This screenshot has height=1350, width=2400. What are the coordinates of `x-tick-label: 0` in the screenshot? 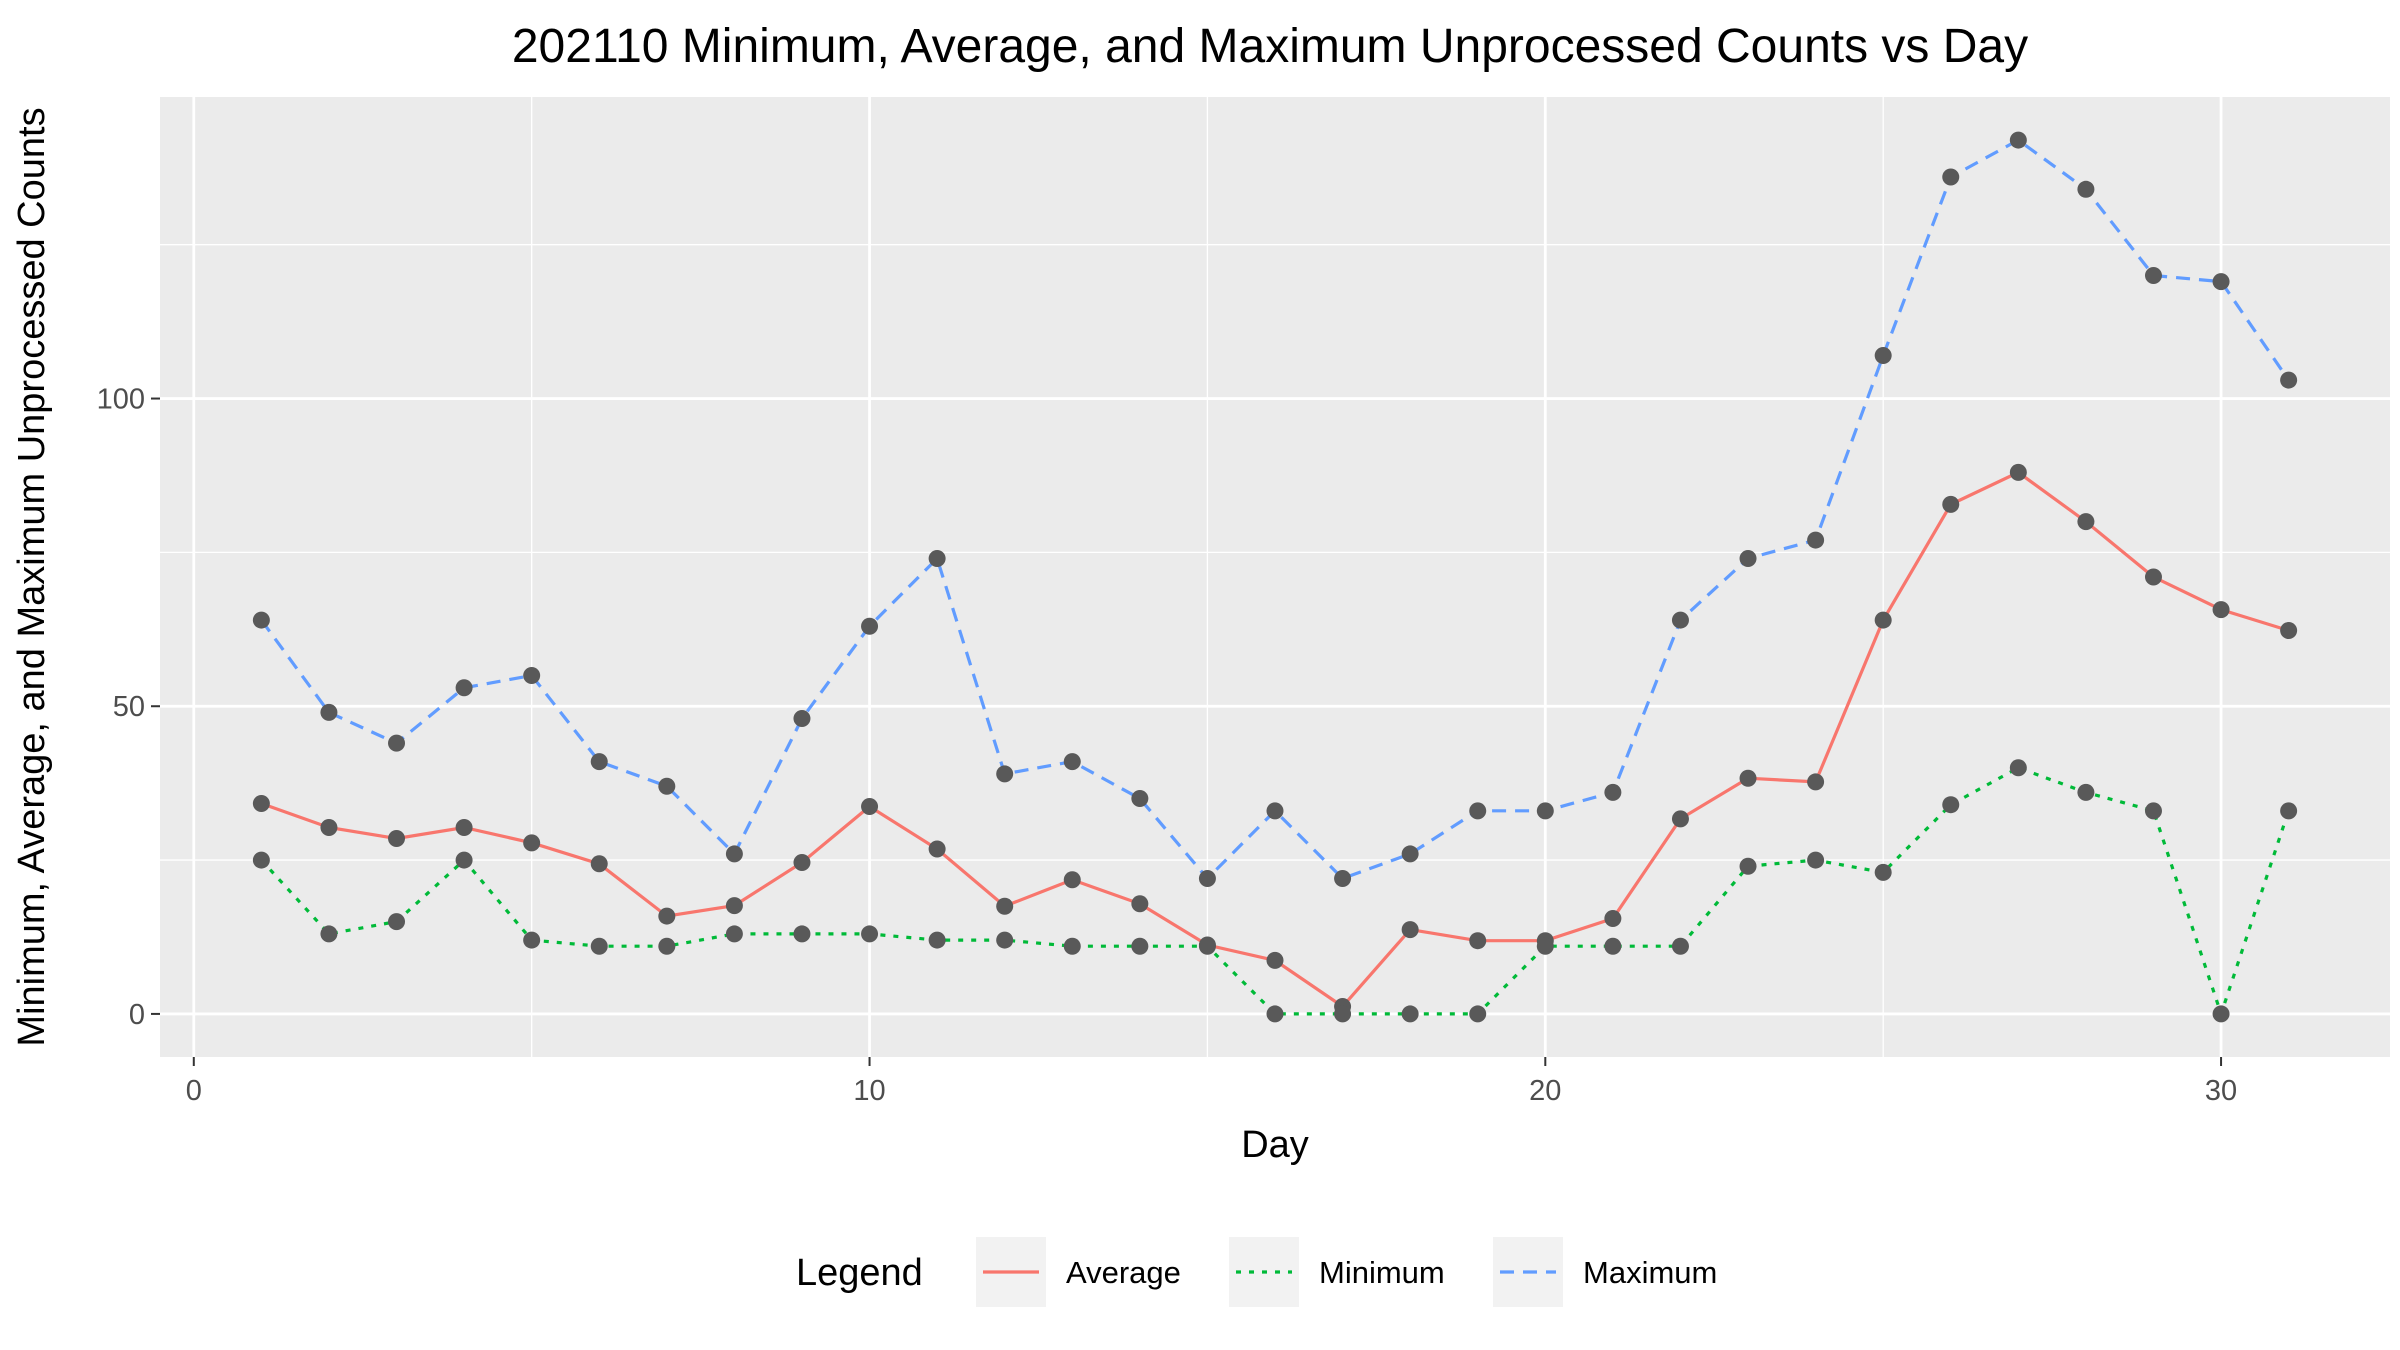 It's located at (194, 1091).